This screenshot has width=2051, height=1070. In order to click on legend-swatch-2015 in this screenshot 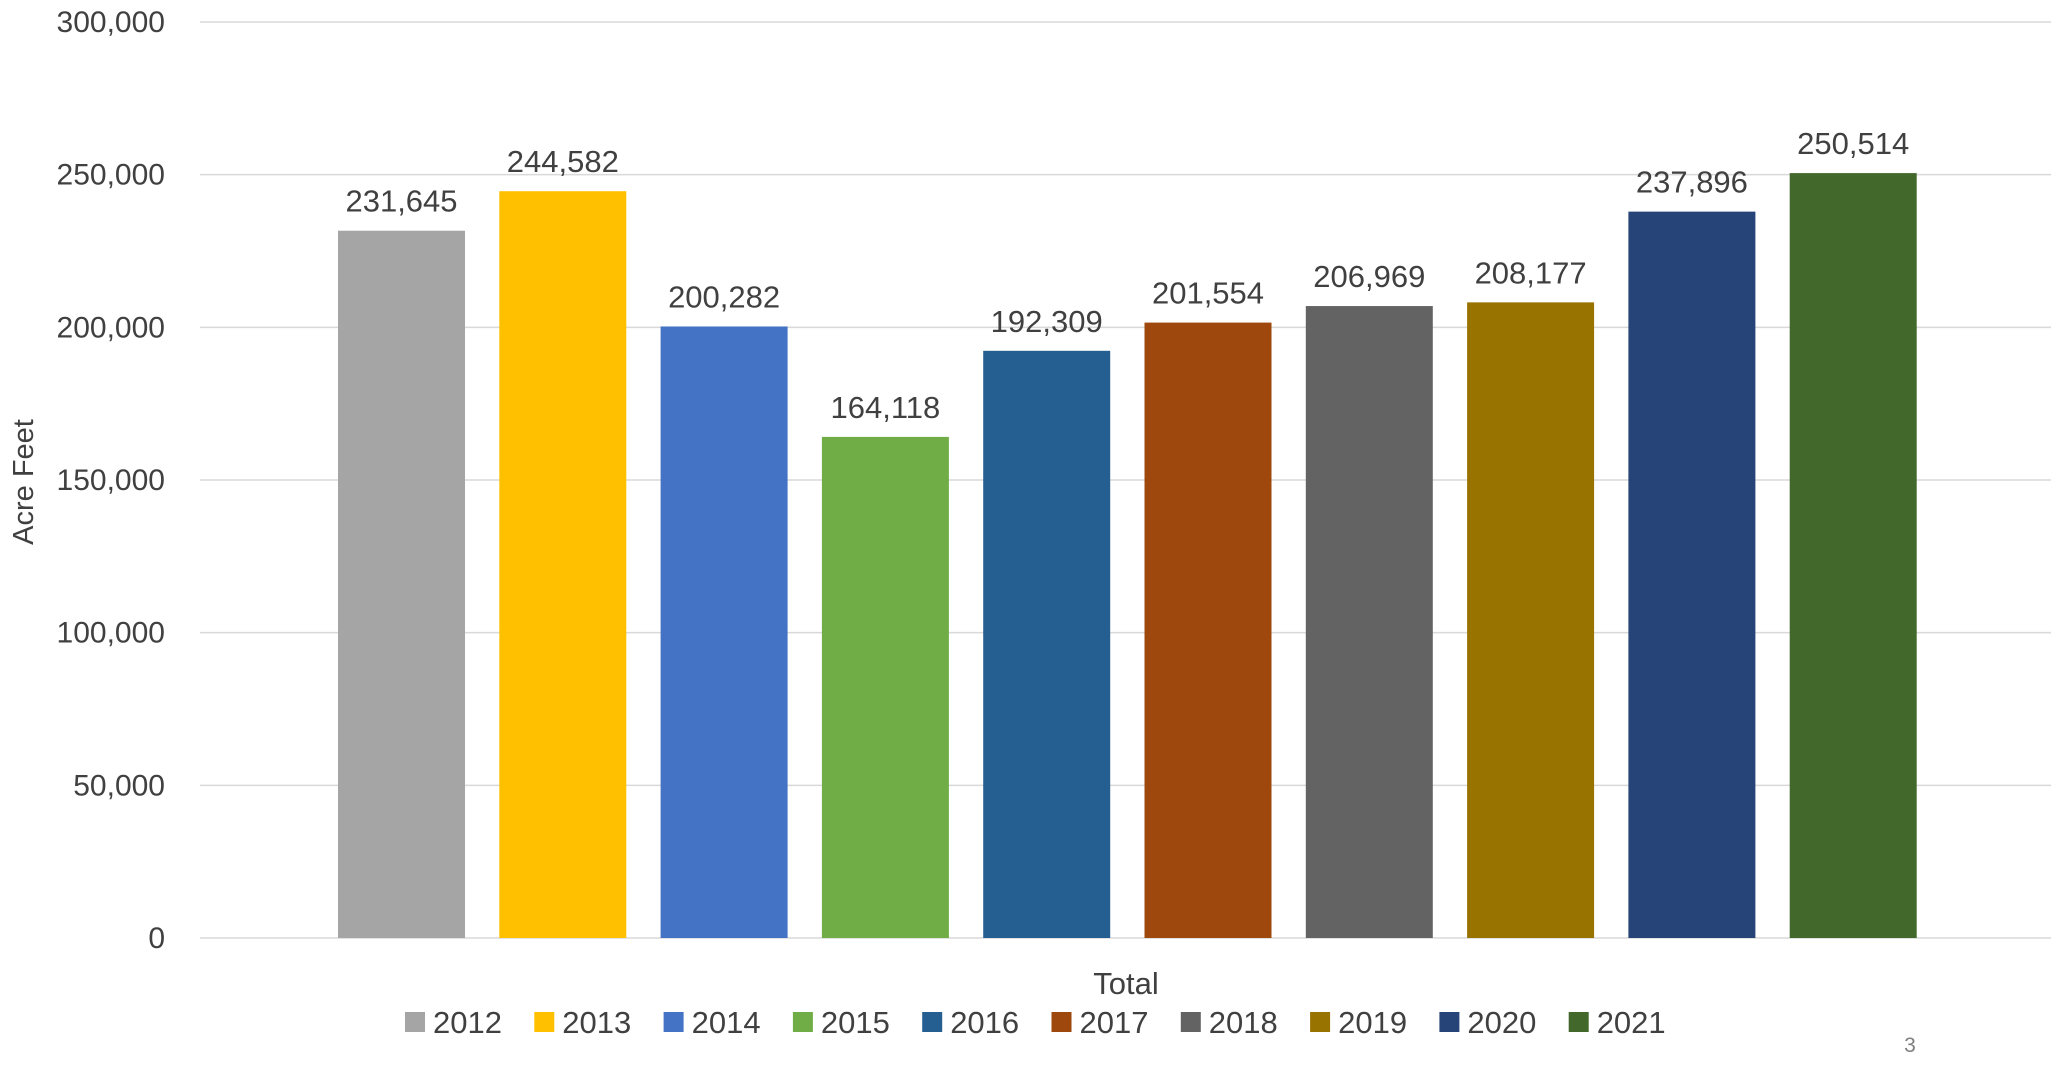, I will do `click(802, 1022)`.